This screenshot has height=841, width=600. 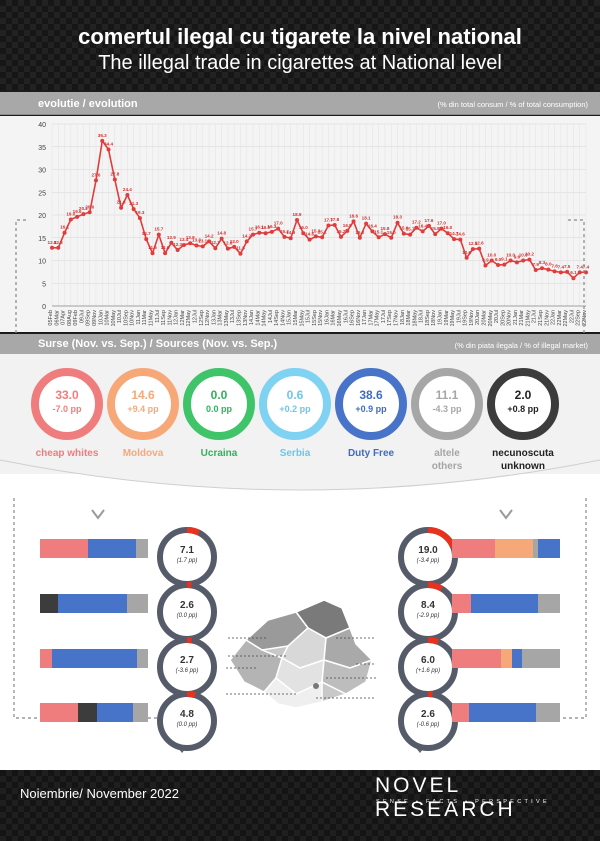 I want to click on x-tick-label: 15May, so click(x=302, y=318).